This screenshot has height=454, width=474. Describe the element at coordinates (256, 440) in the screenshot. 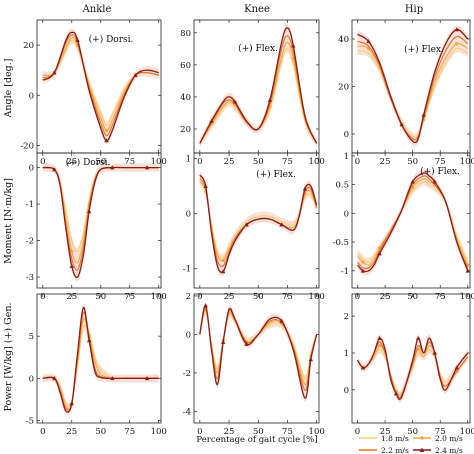

I see `x-axis-label: Percentage of gait cycle [%]` at that location.